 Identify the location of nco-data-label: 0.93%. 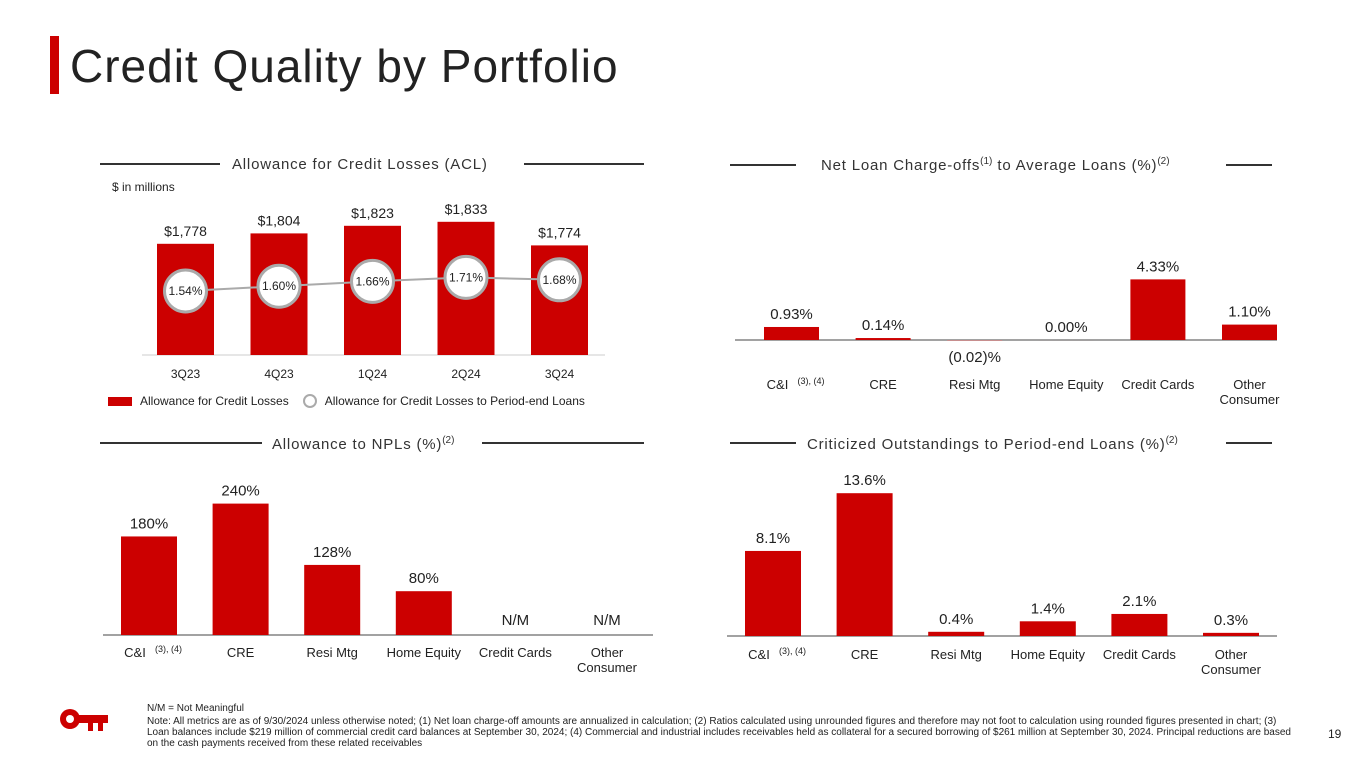
(791, 314).